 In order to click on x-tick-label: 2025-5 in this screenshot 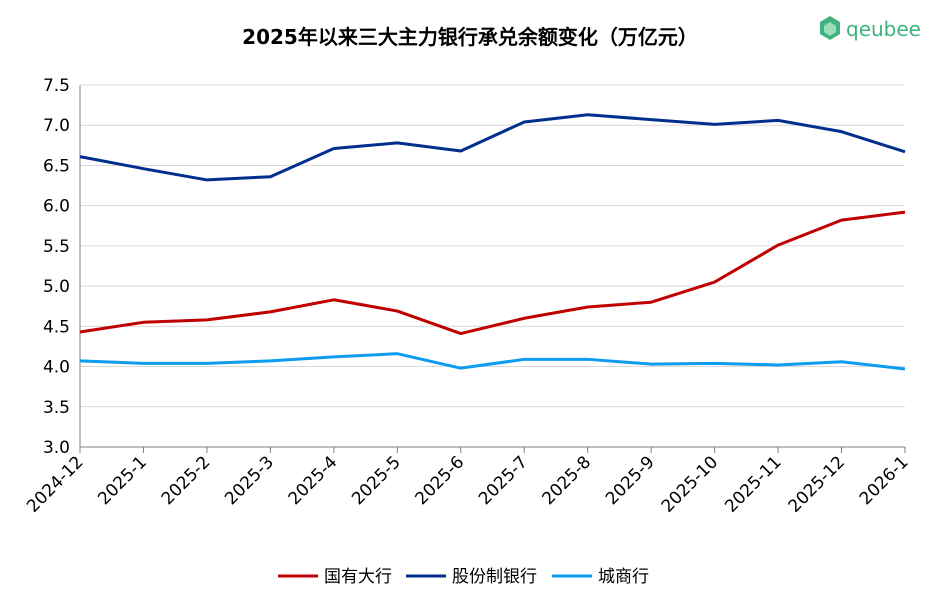, I will do `click(376, 480)`.